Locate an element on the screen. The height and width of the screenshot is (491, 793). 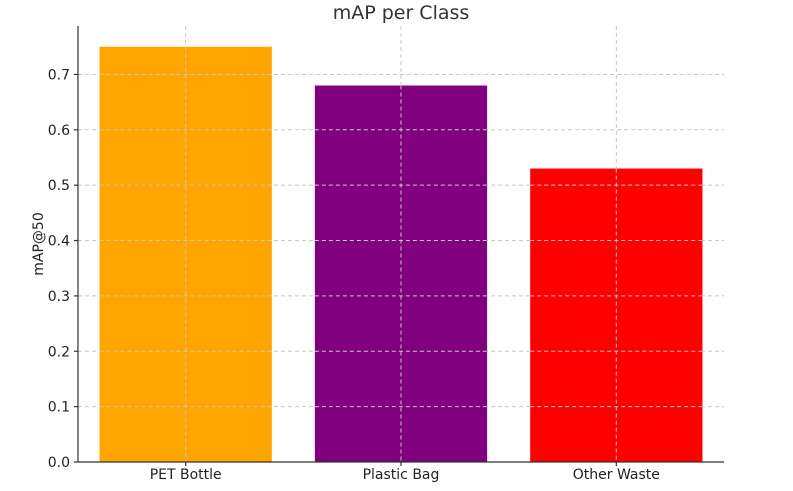
x-tick-label: Plastic Bag is located at coordinates (401, 475).